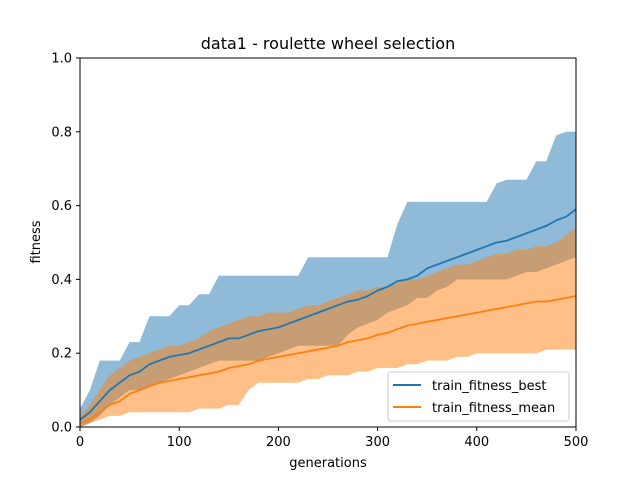 The width and height of the screenshot is (640, 480). What do you see at coordinates (61, 59) in the screenshot?
I see `y-tick-label: 1.0` at bounding box center [61, 59].